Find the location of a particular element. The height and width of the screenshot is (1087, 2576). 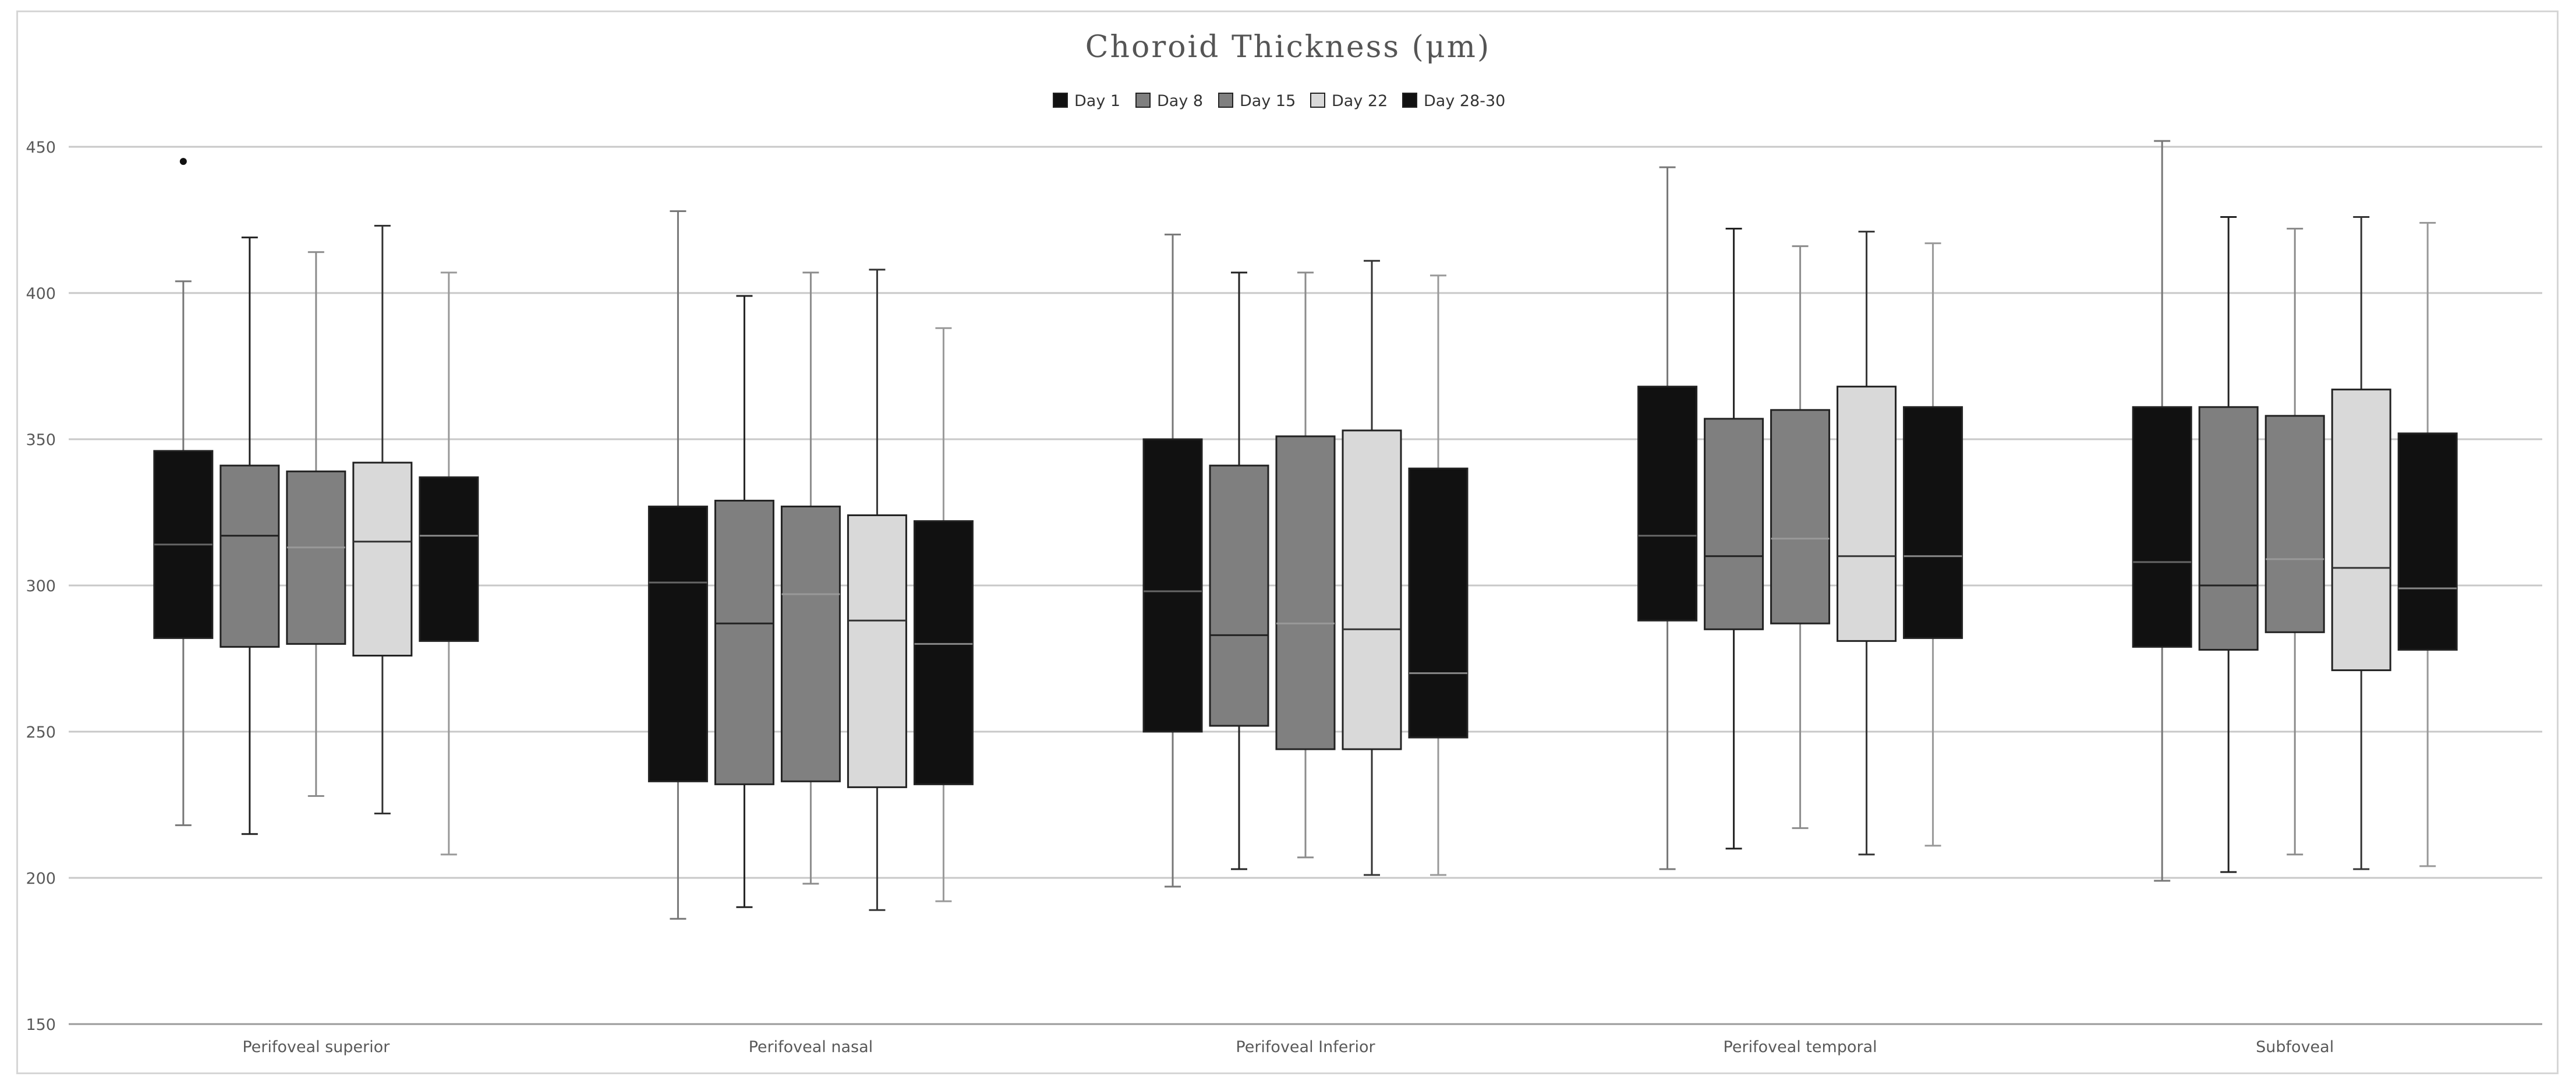

x-tick-label: Subfoveal is located at coordinates (2295, 1047).